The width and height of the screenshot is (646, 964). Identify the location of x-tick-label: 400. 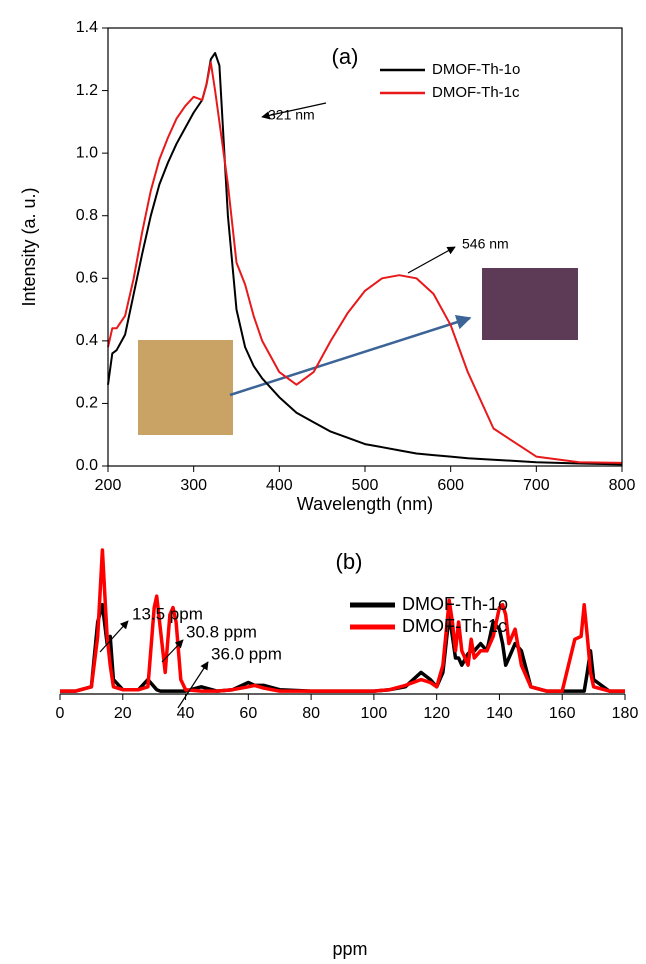
(279, 485).